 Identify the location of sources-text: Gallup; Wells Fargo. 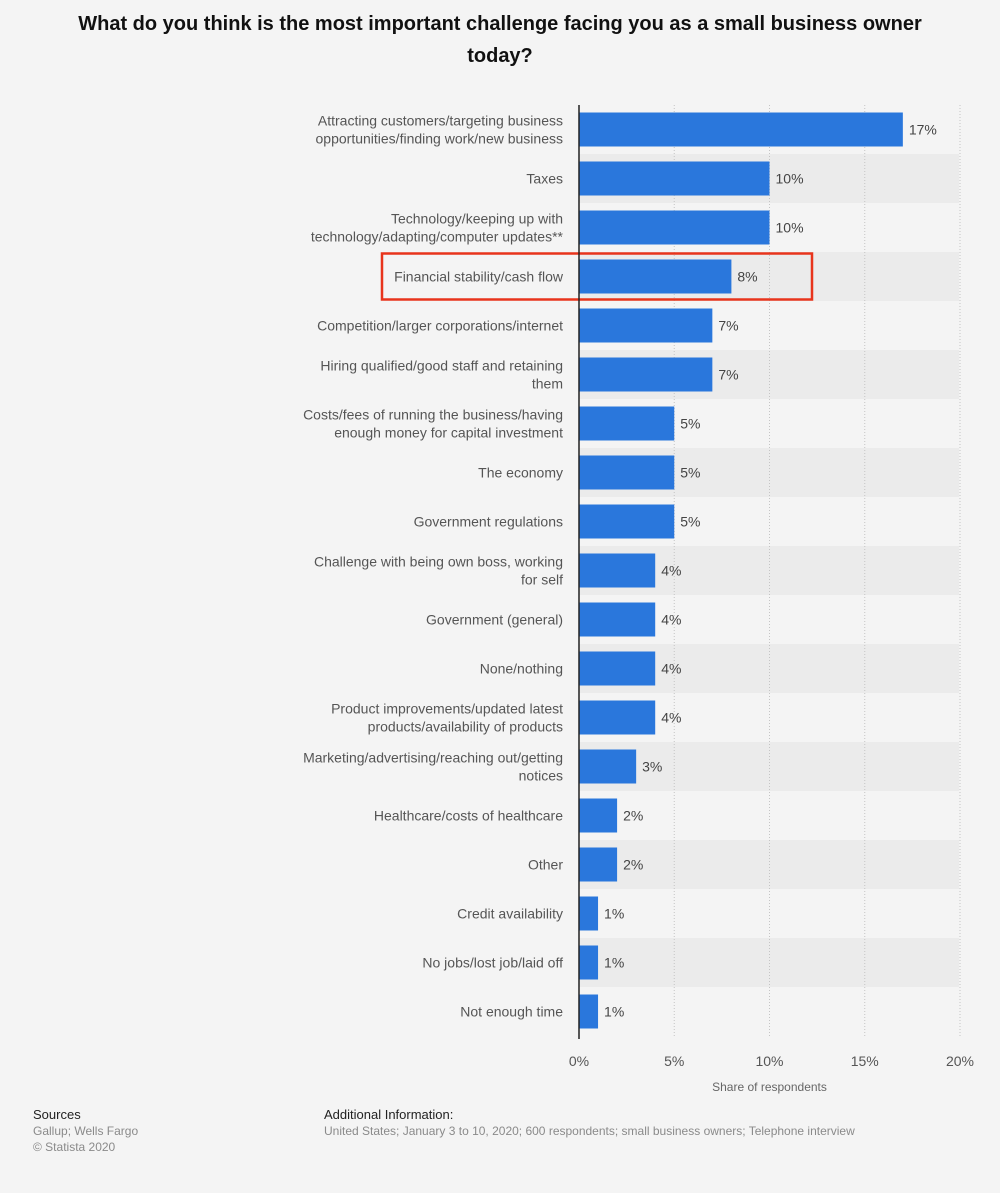
(86, 1131).